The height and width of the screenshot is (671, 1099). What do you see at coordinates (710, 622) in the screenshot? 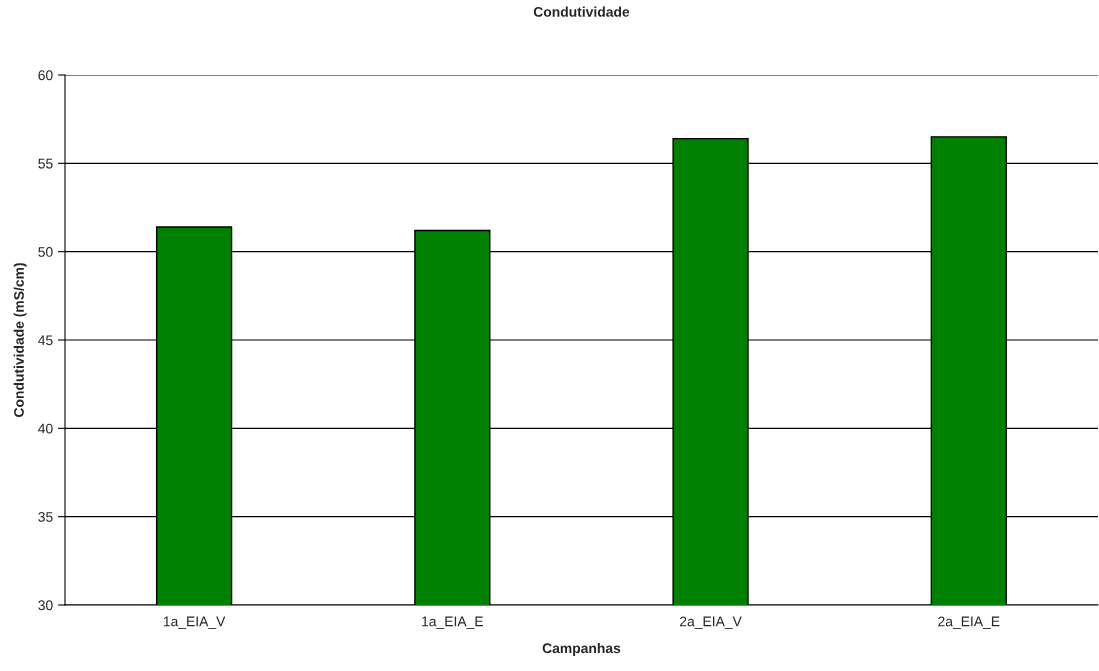
I see `x-tick-label: 2a_EIA_V` at bounding box center [710, 622].